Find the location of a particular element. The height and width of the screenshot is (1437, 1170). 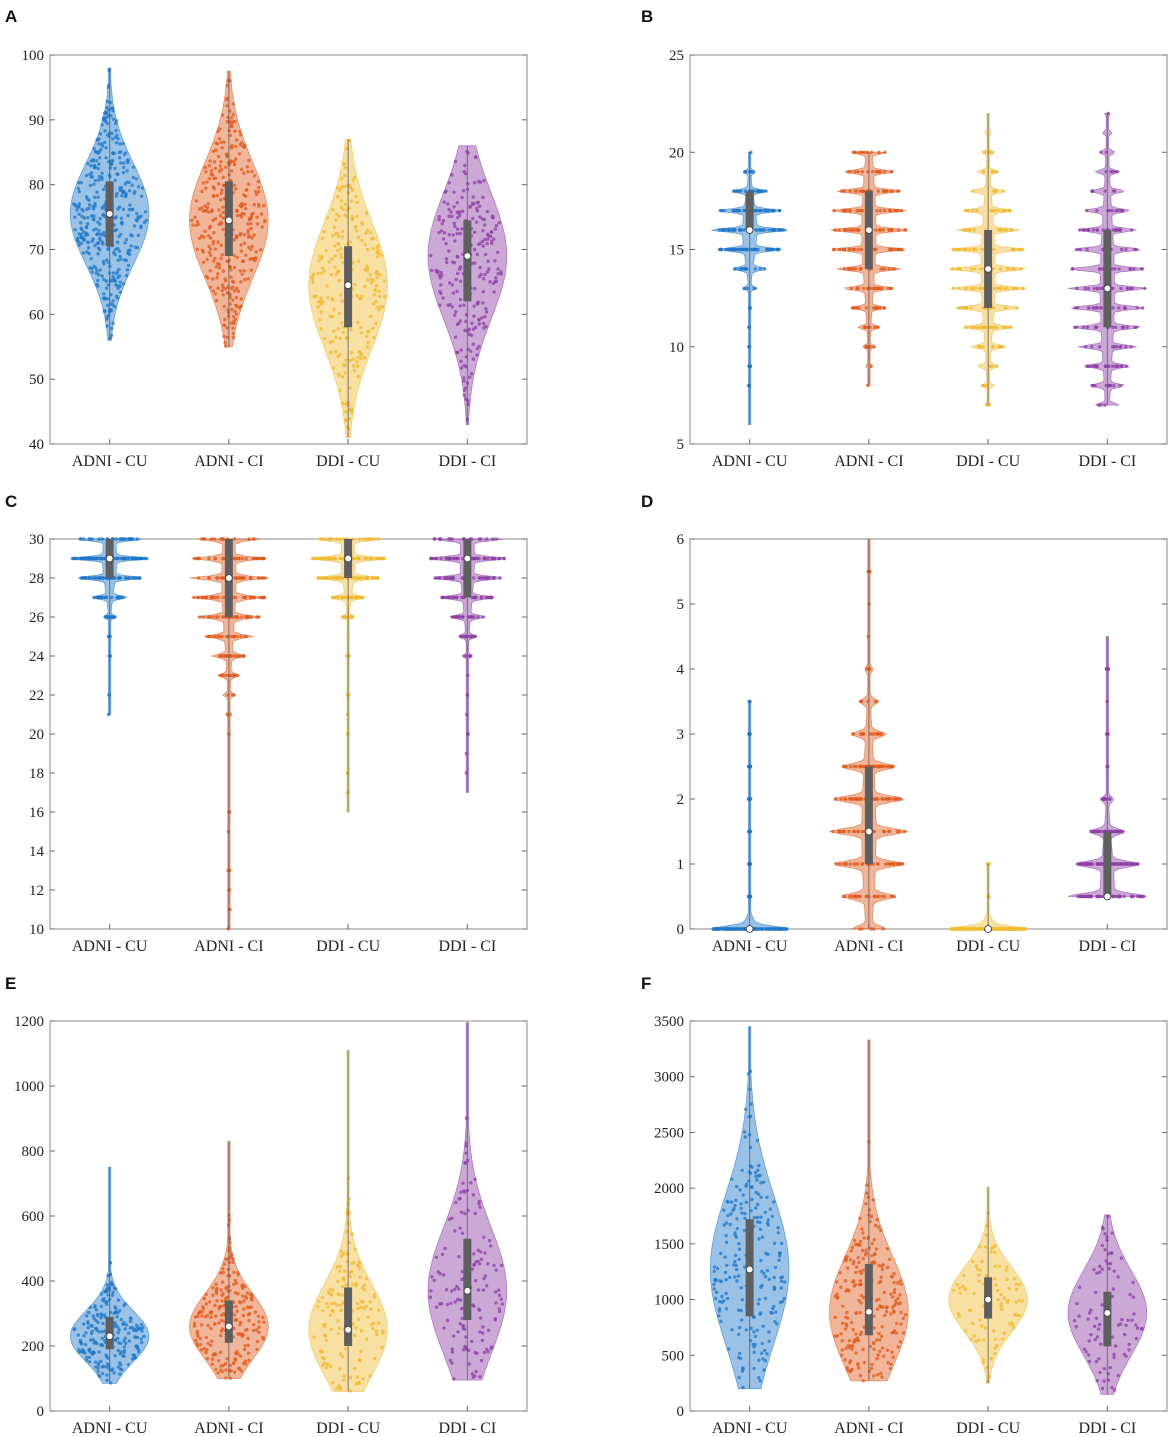

data-points is located at coordinates (348, 1284).